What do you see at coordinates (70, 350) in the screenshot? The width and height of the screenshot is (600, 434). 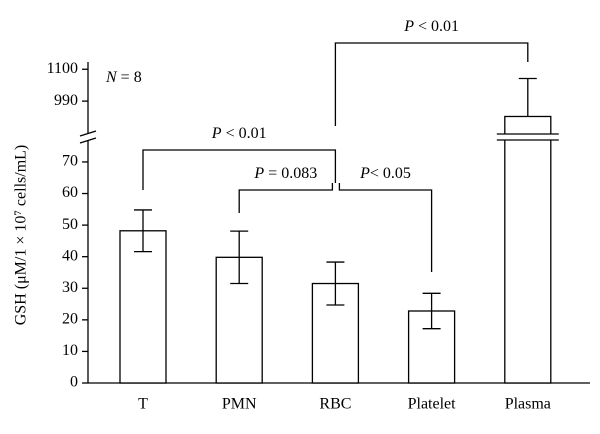 I see `y-tick-label: 10` at bounding box center [70, 350].